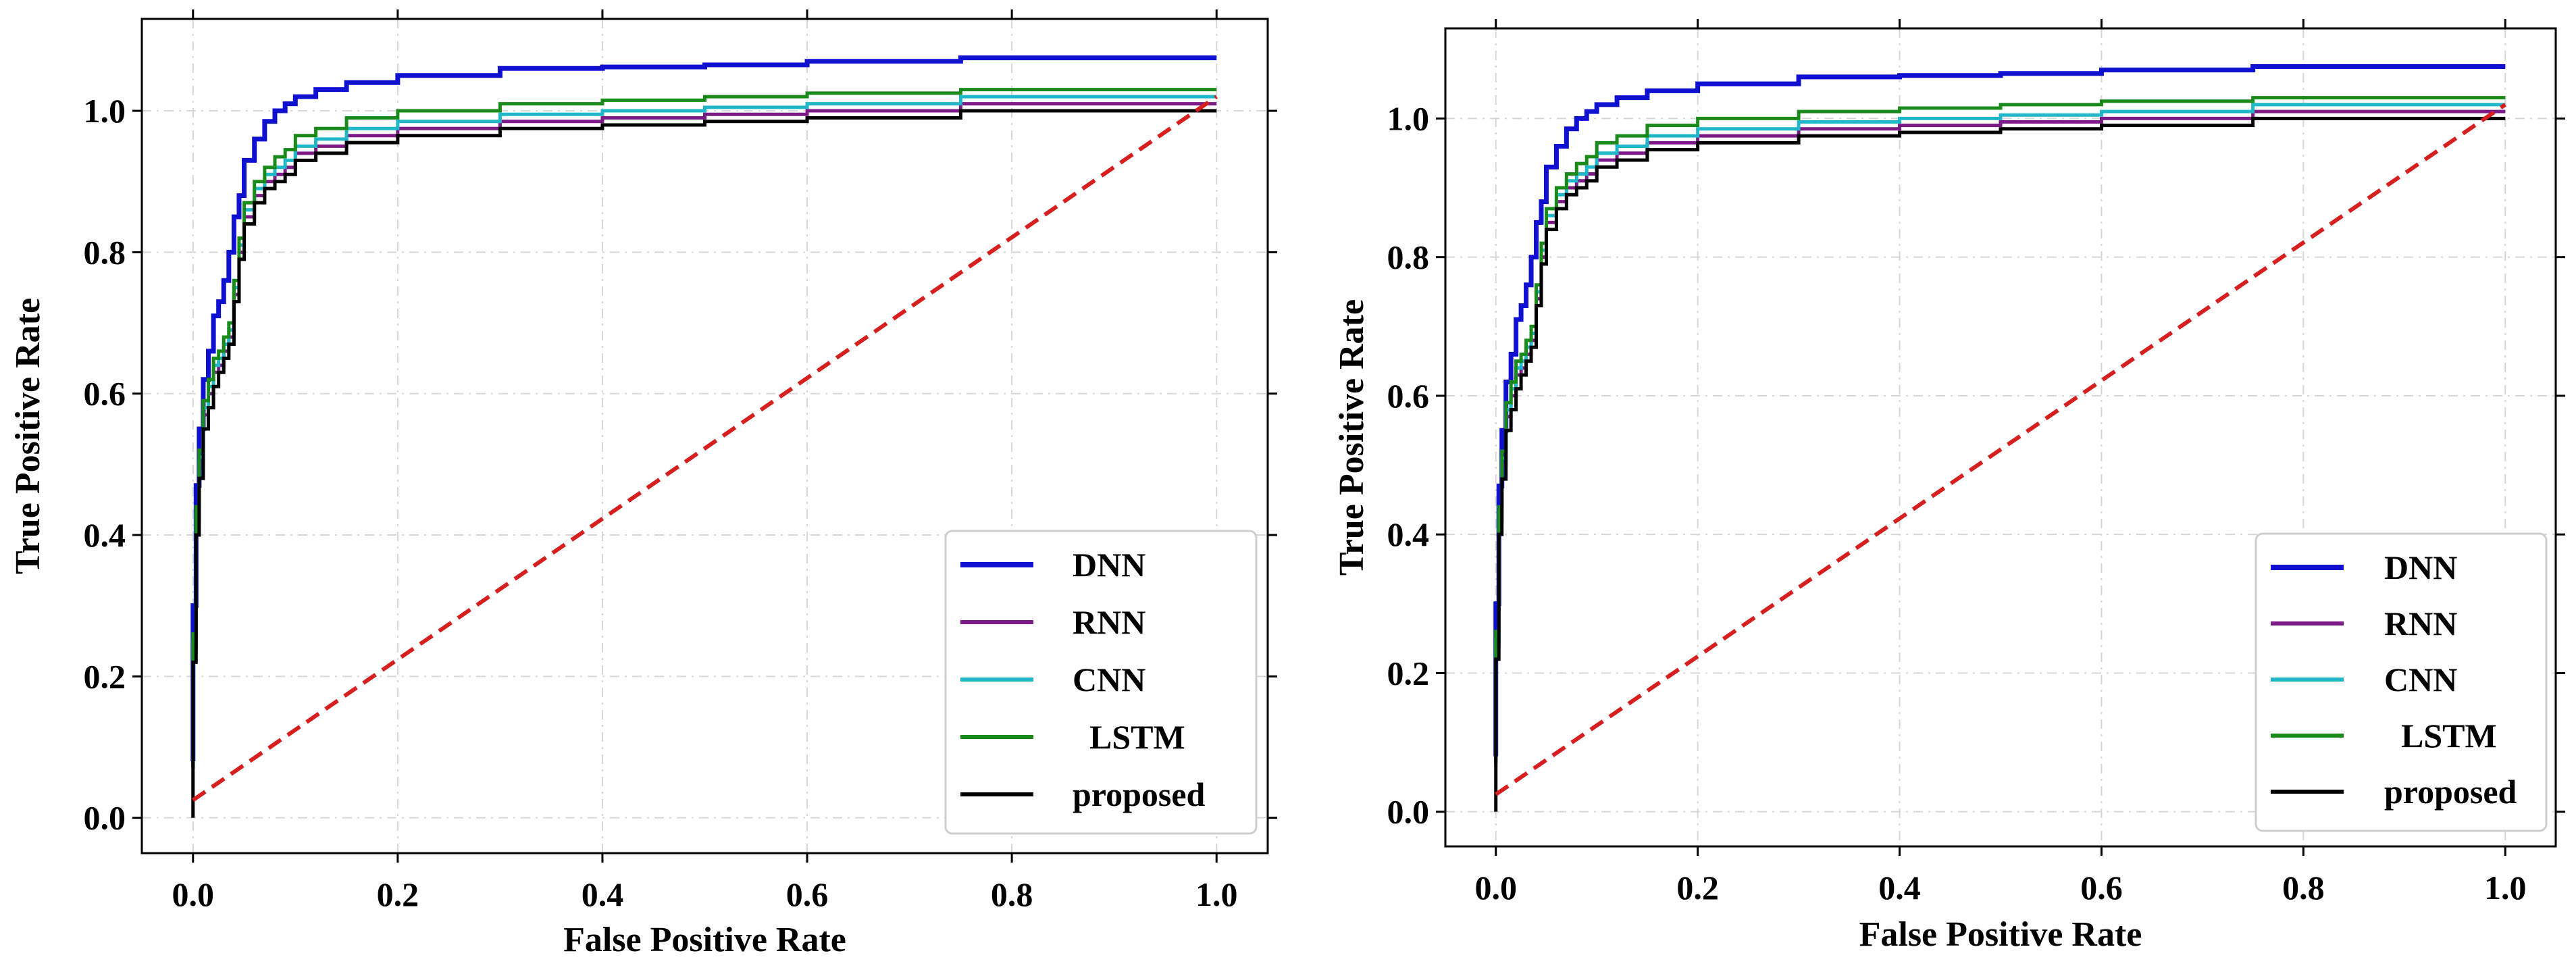 This screenshot has width=2576, height=970. I want to click on right-x-tick-label: 0.8, so click(2303, 888).